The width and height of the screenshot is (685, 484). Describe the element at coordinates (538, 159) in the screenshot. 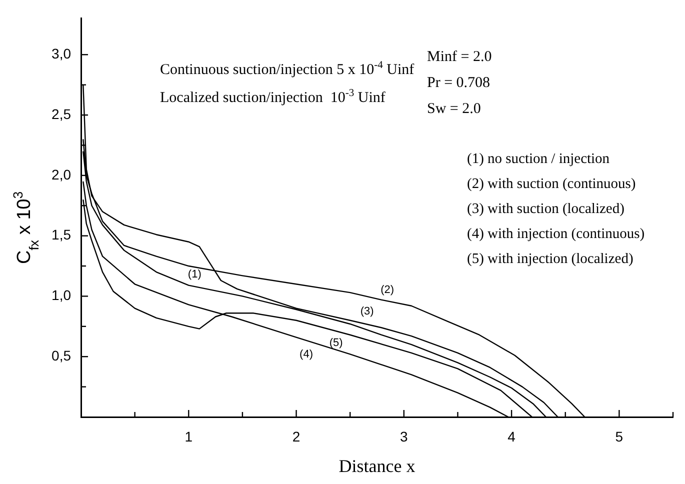

I see `annotation: (1) no suction / injection` at that location.